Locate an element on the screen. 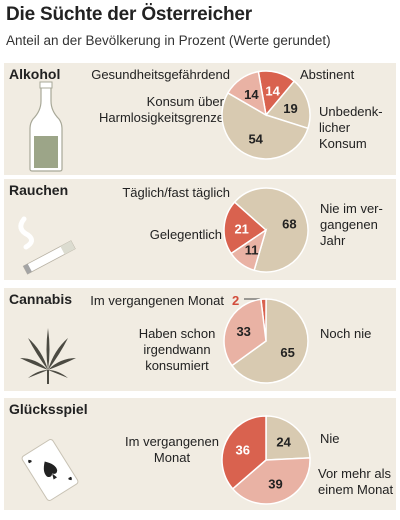 This screenshot has width=400, height=520. pie-slice-haben-schon-irgendwann-konsumiert is located at coordinates (245, 332).